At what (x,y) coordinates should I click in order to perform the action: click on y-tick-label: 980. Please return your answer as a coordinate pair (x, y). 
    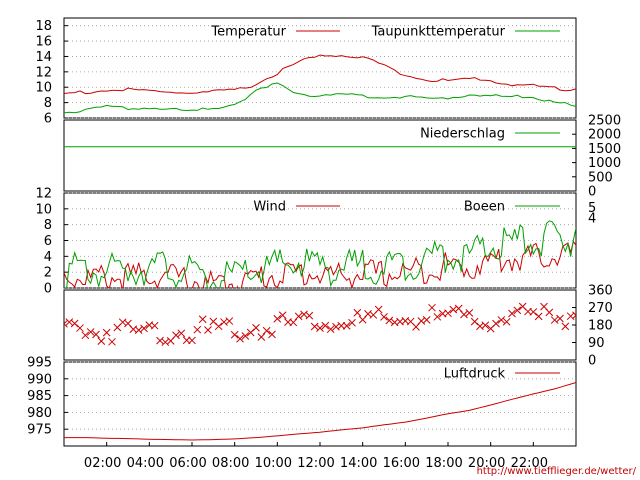
    Looking at the image, I should click on (39, 413).